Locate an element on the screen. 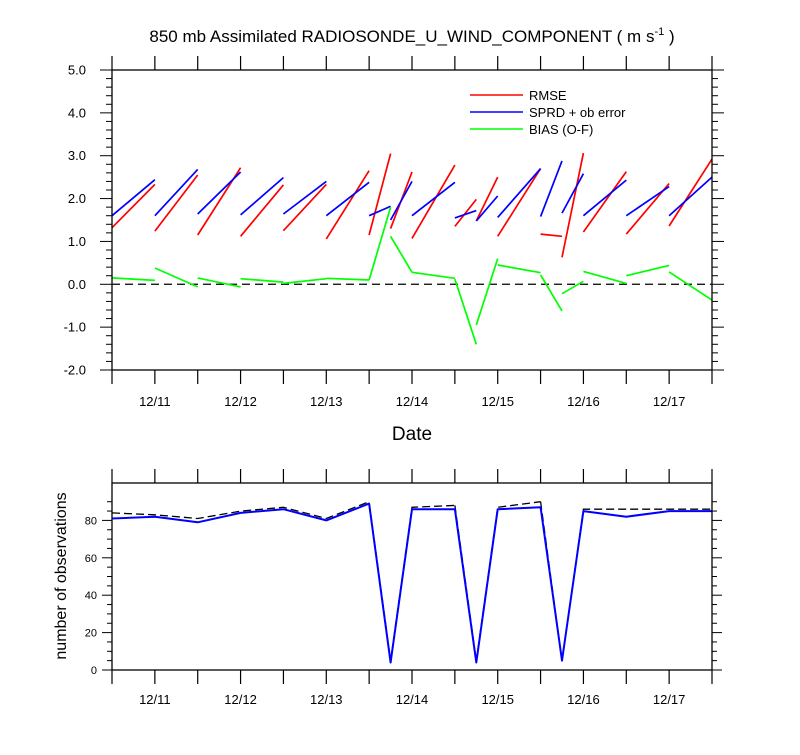  series-rmse is located at coordinates (412, 205).